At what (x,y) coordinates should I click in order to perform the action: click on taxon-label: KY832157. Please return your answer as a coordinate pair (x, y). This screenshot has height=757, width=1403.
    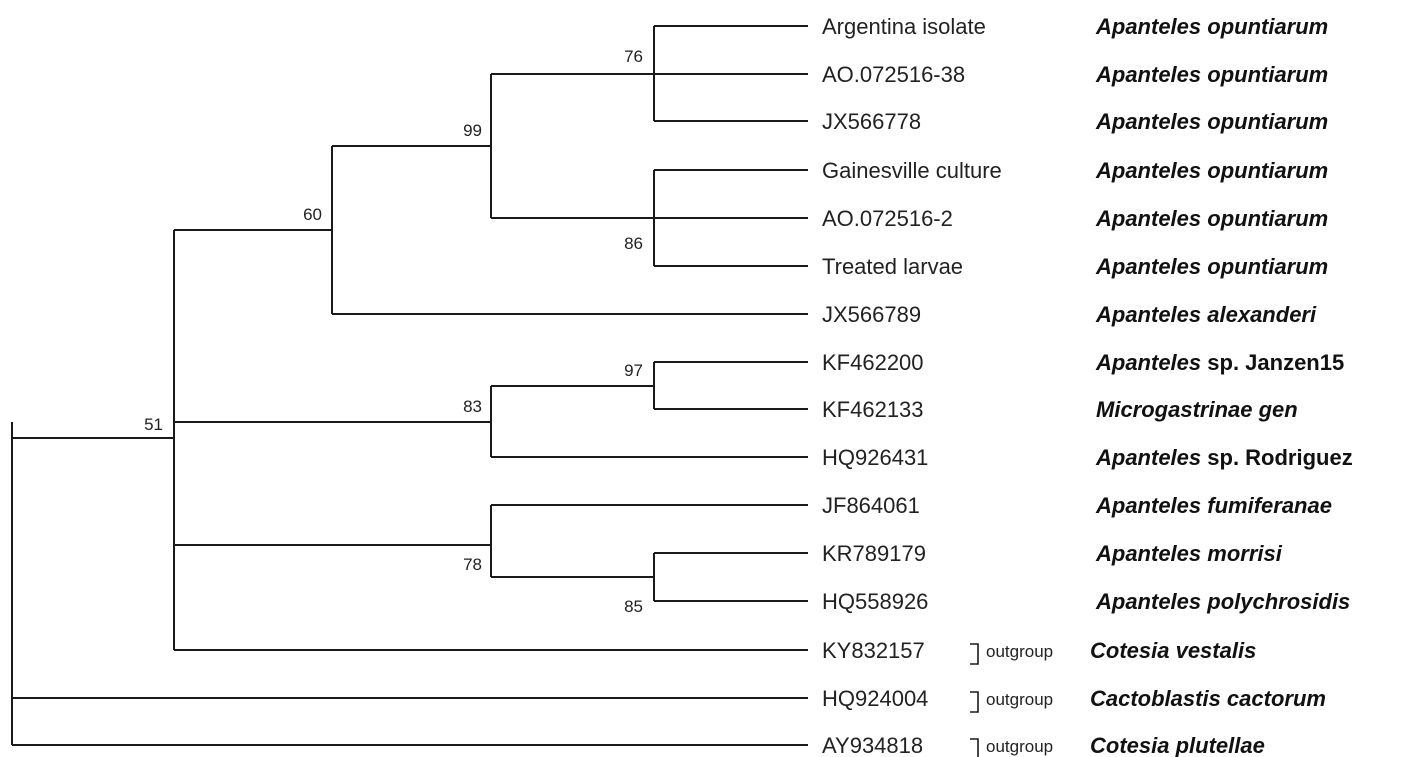
    Looking at the image, I should click on (873, 650).